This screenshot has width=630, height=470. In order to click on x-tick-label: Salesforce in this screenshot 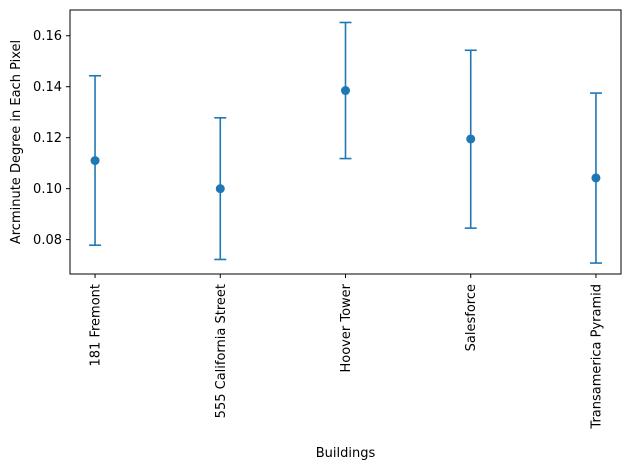, I will do `click(471, 317)`.